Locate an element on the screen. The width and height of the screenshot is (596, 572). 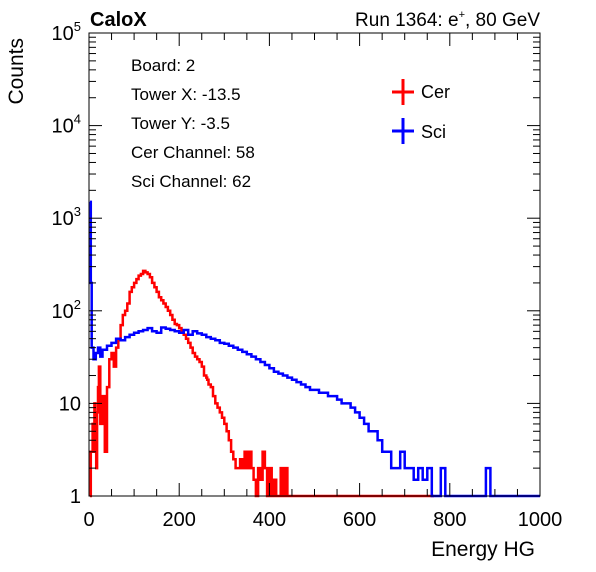
y-tick-label: 10⁴ is located at coordinates (66, 125).